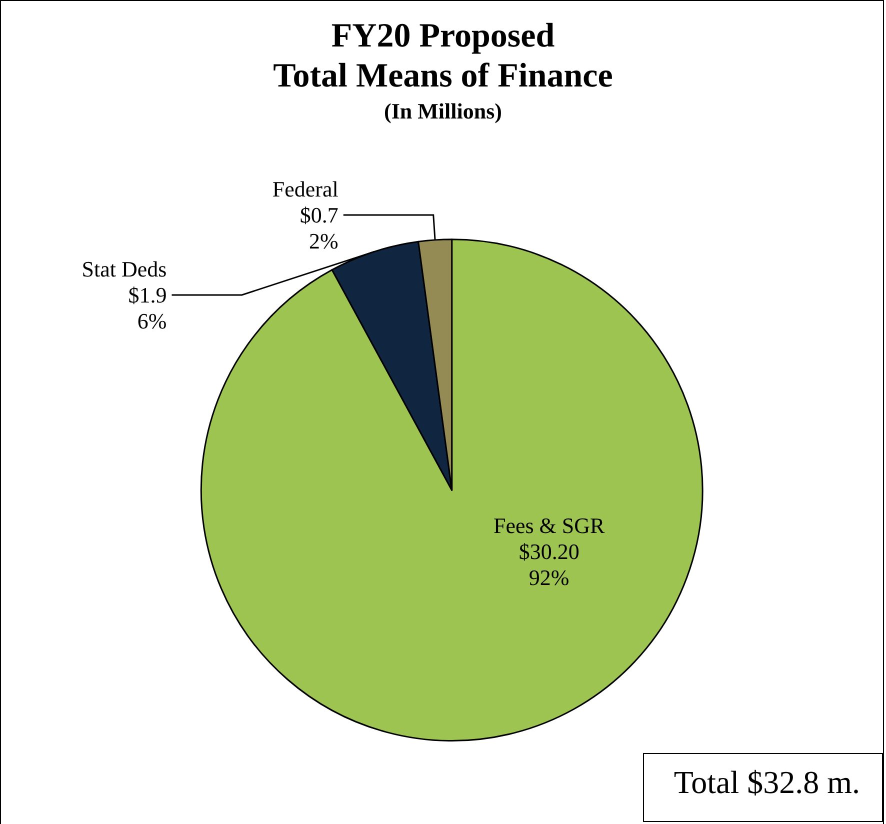 This screenshot has width=886, height=824. What do you see at coordinates (549, 525) in the screenshot?
I see `slice-label: Fees & SGR` at bounding box center [549, 525].